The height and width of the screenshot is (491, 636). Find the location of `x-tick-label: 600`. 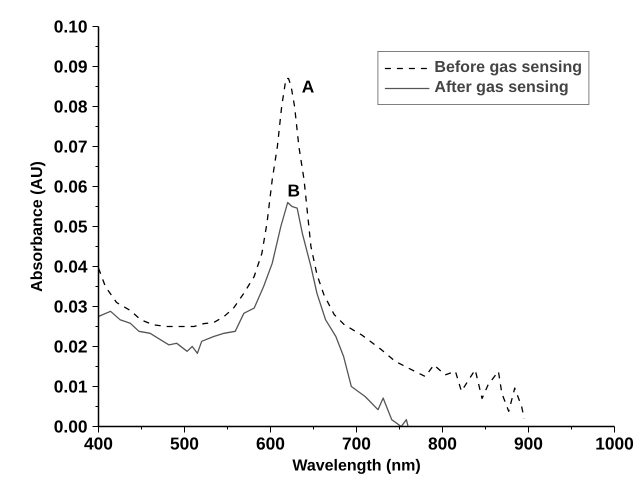

x-tick-label: 600 is located at coordinates (270, 444).